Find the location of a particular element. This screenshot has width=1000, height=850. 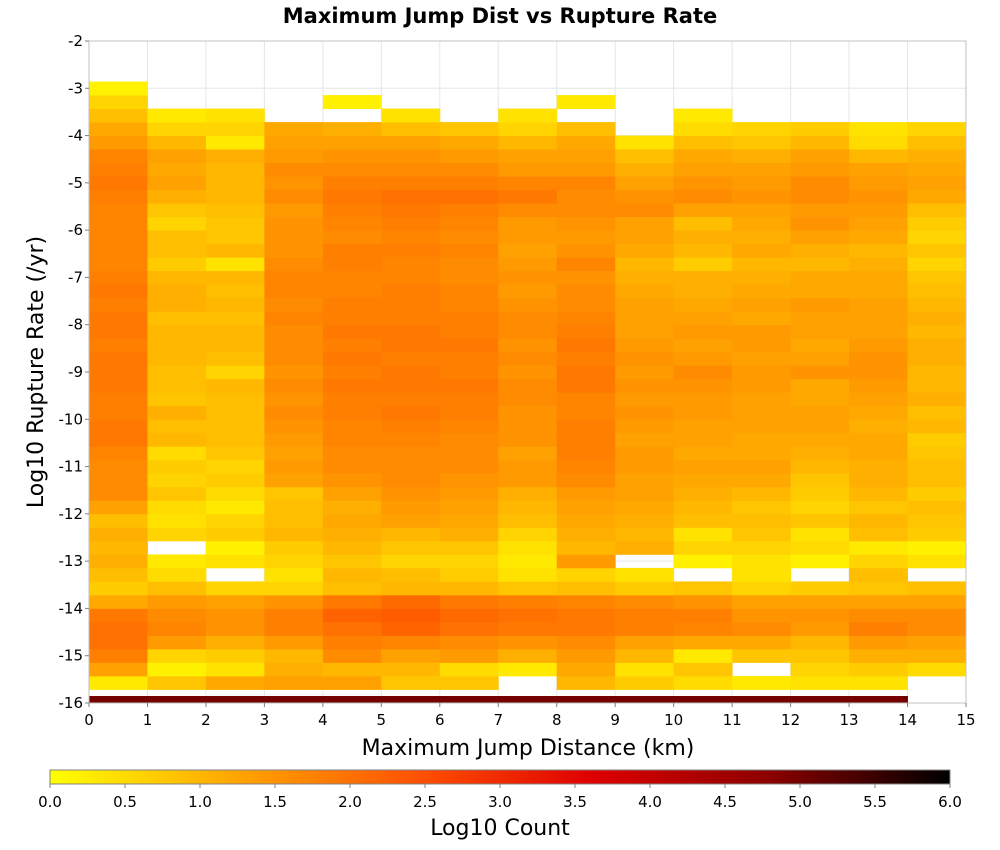

y-axis-title: Log10 Rupture Rate (/yr) is located at coordinates (36, 372).